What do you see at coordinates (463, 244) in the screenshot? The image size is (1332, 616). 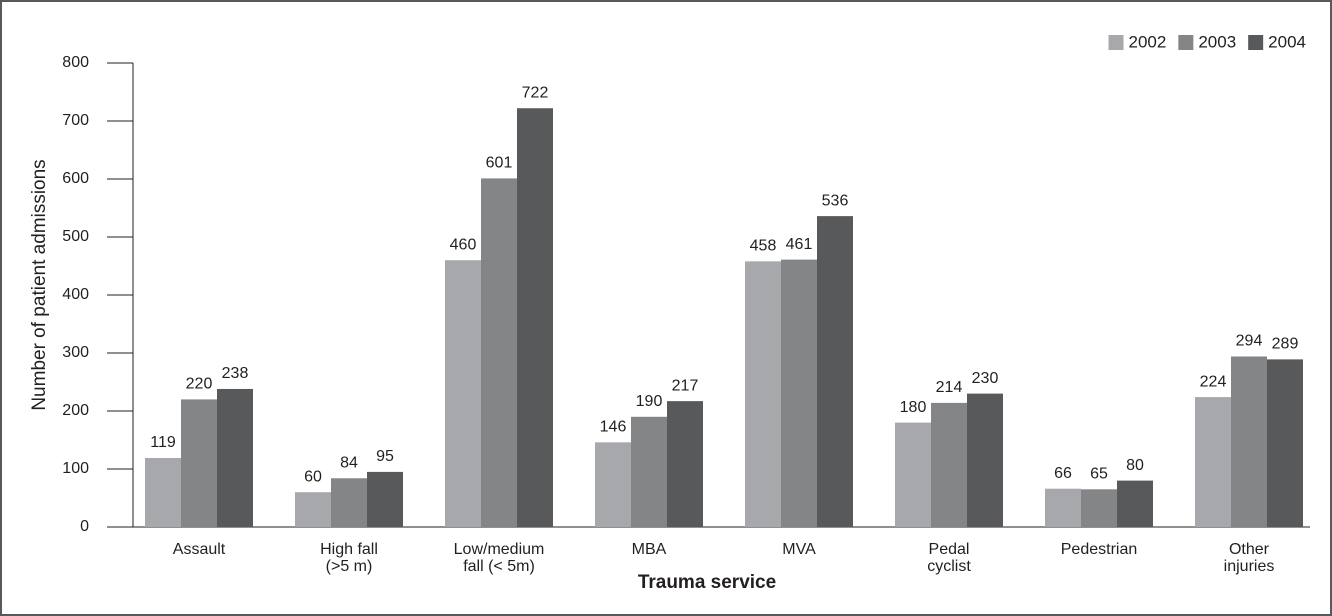 I see `value-label: 460` at bounding box center [463, 244].